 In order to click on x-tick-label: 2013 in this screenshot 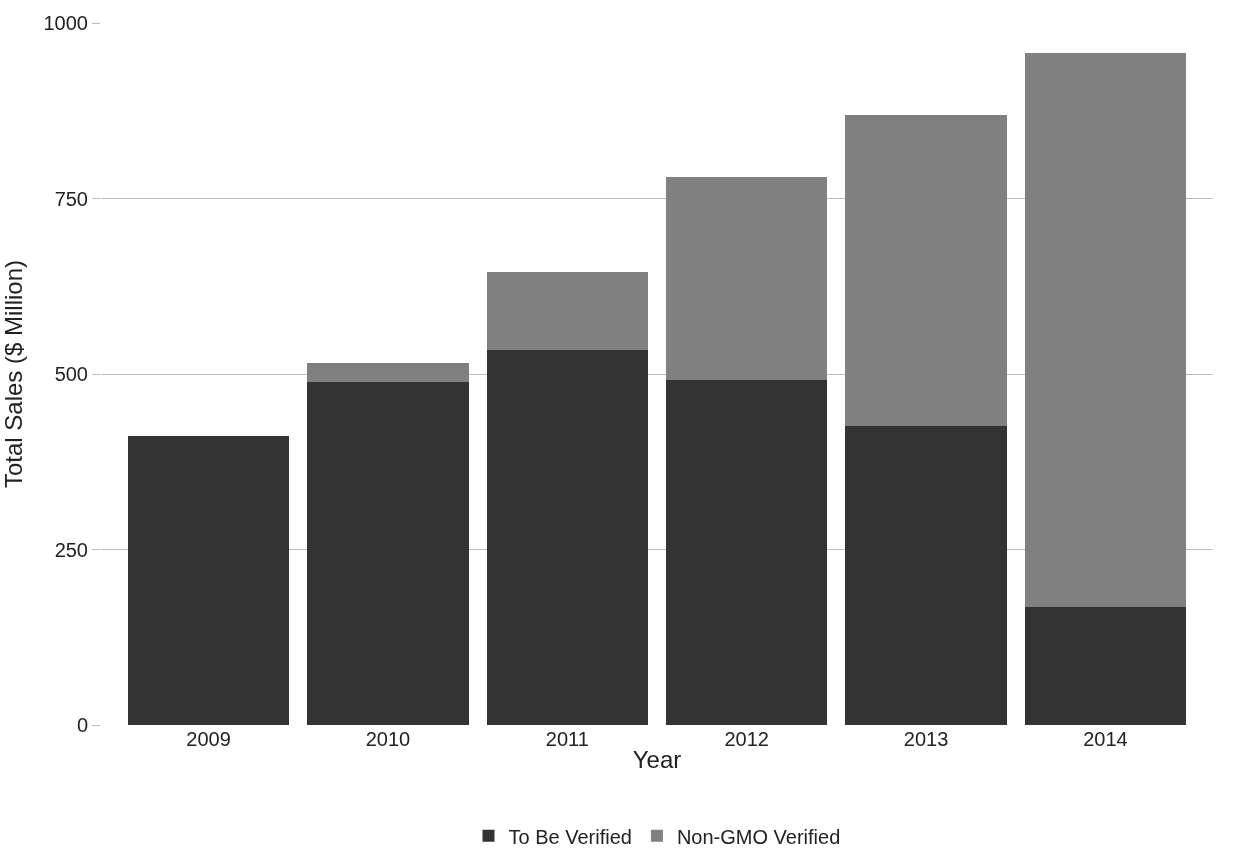, I will do `click(926, 739)`.